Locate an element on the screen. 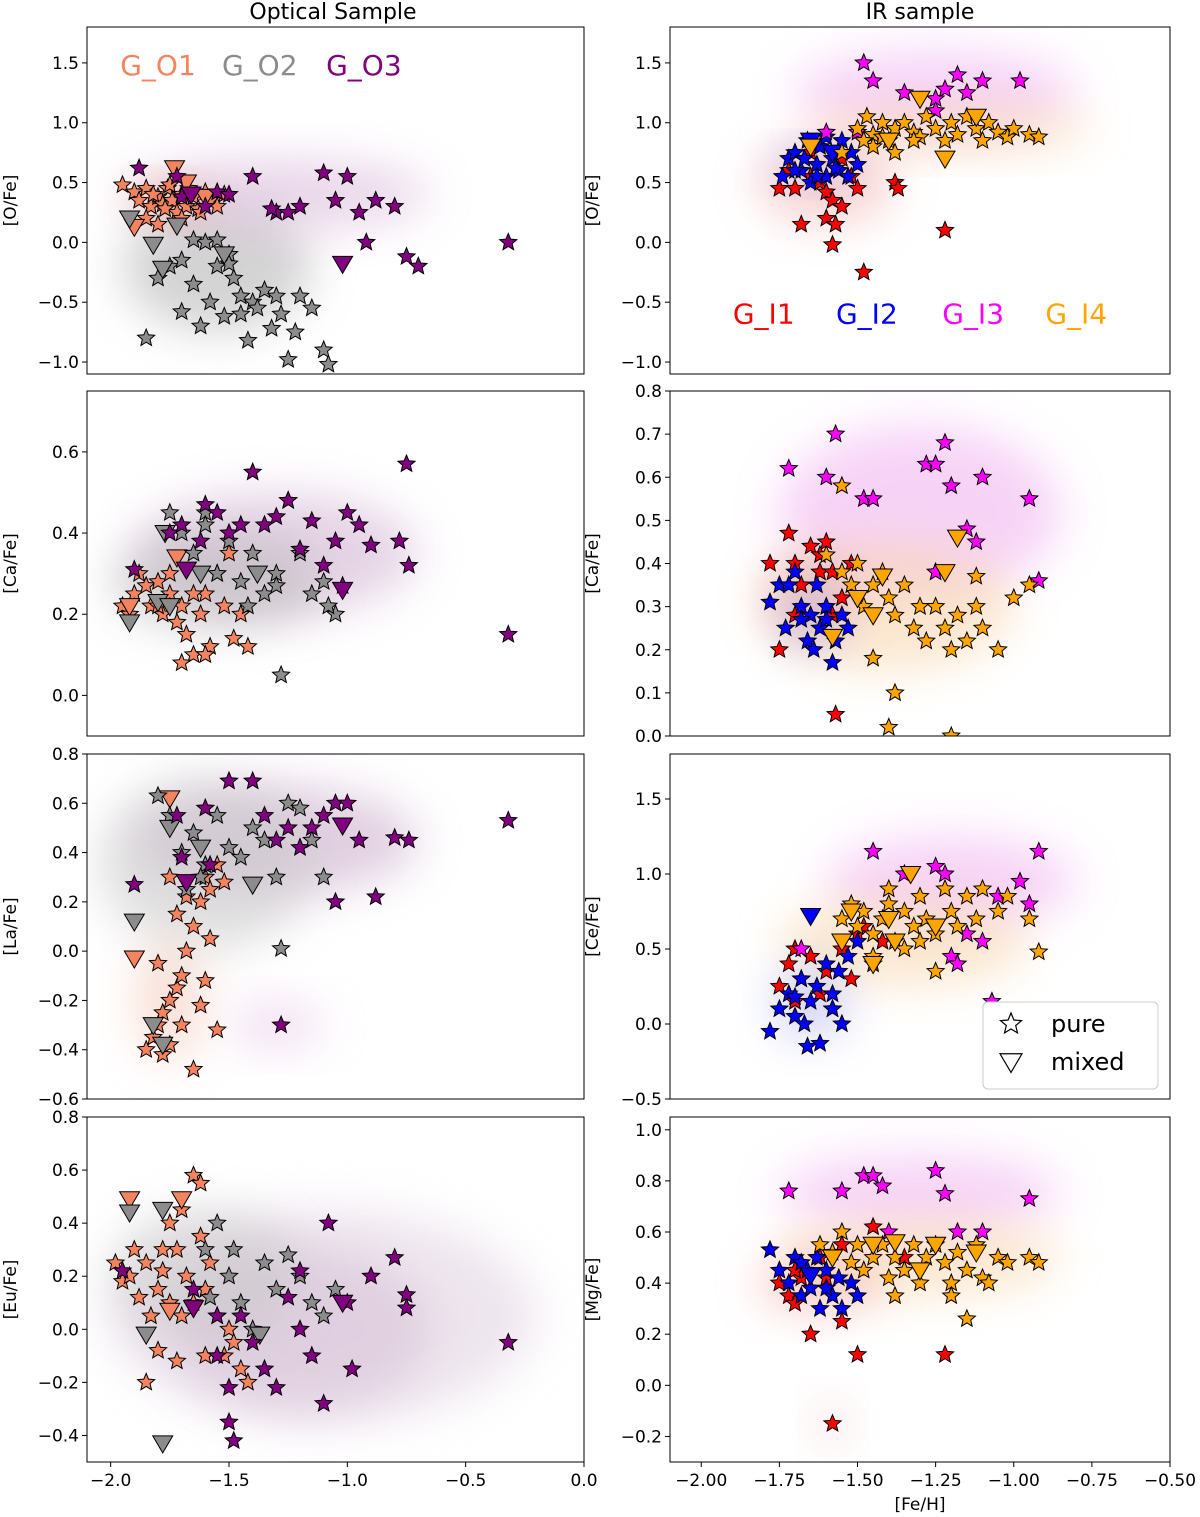 The image size is (1200, 1517). x-tick-label: −1.75 is located at coordinates (779, 1481).